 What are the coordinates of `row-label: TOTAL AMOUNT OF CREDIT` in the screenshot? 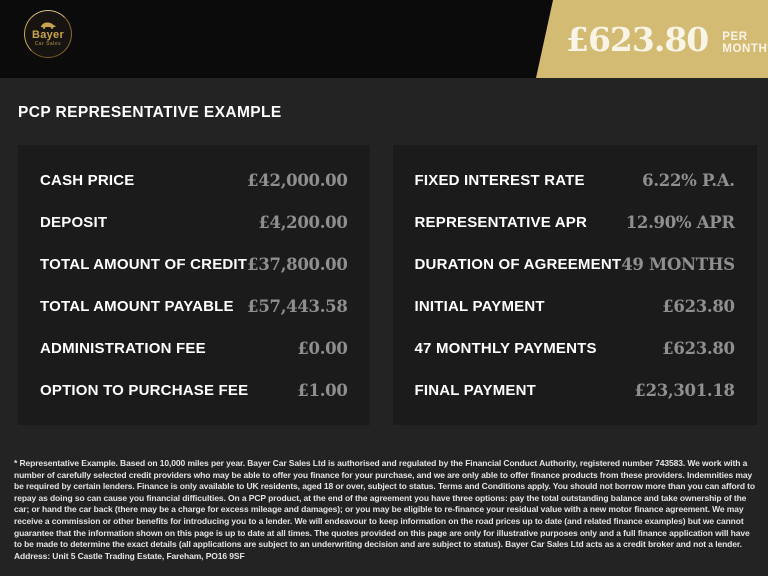 It's located at (144, 264).